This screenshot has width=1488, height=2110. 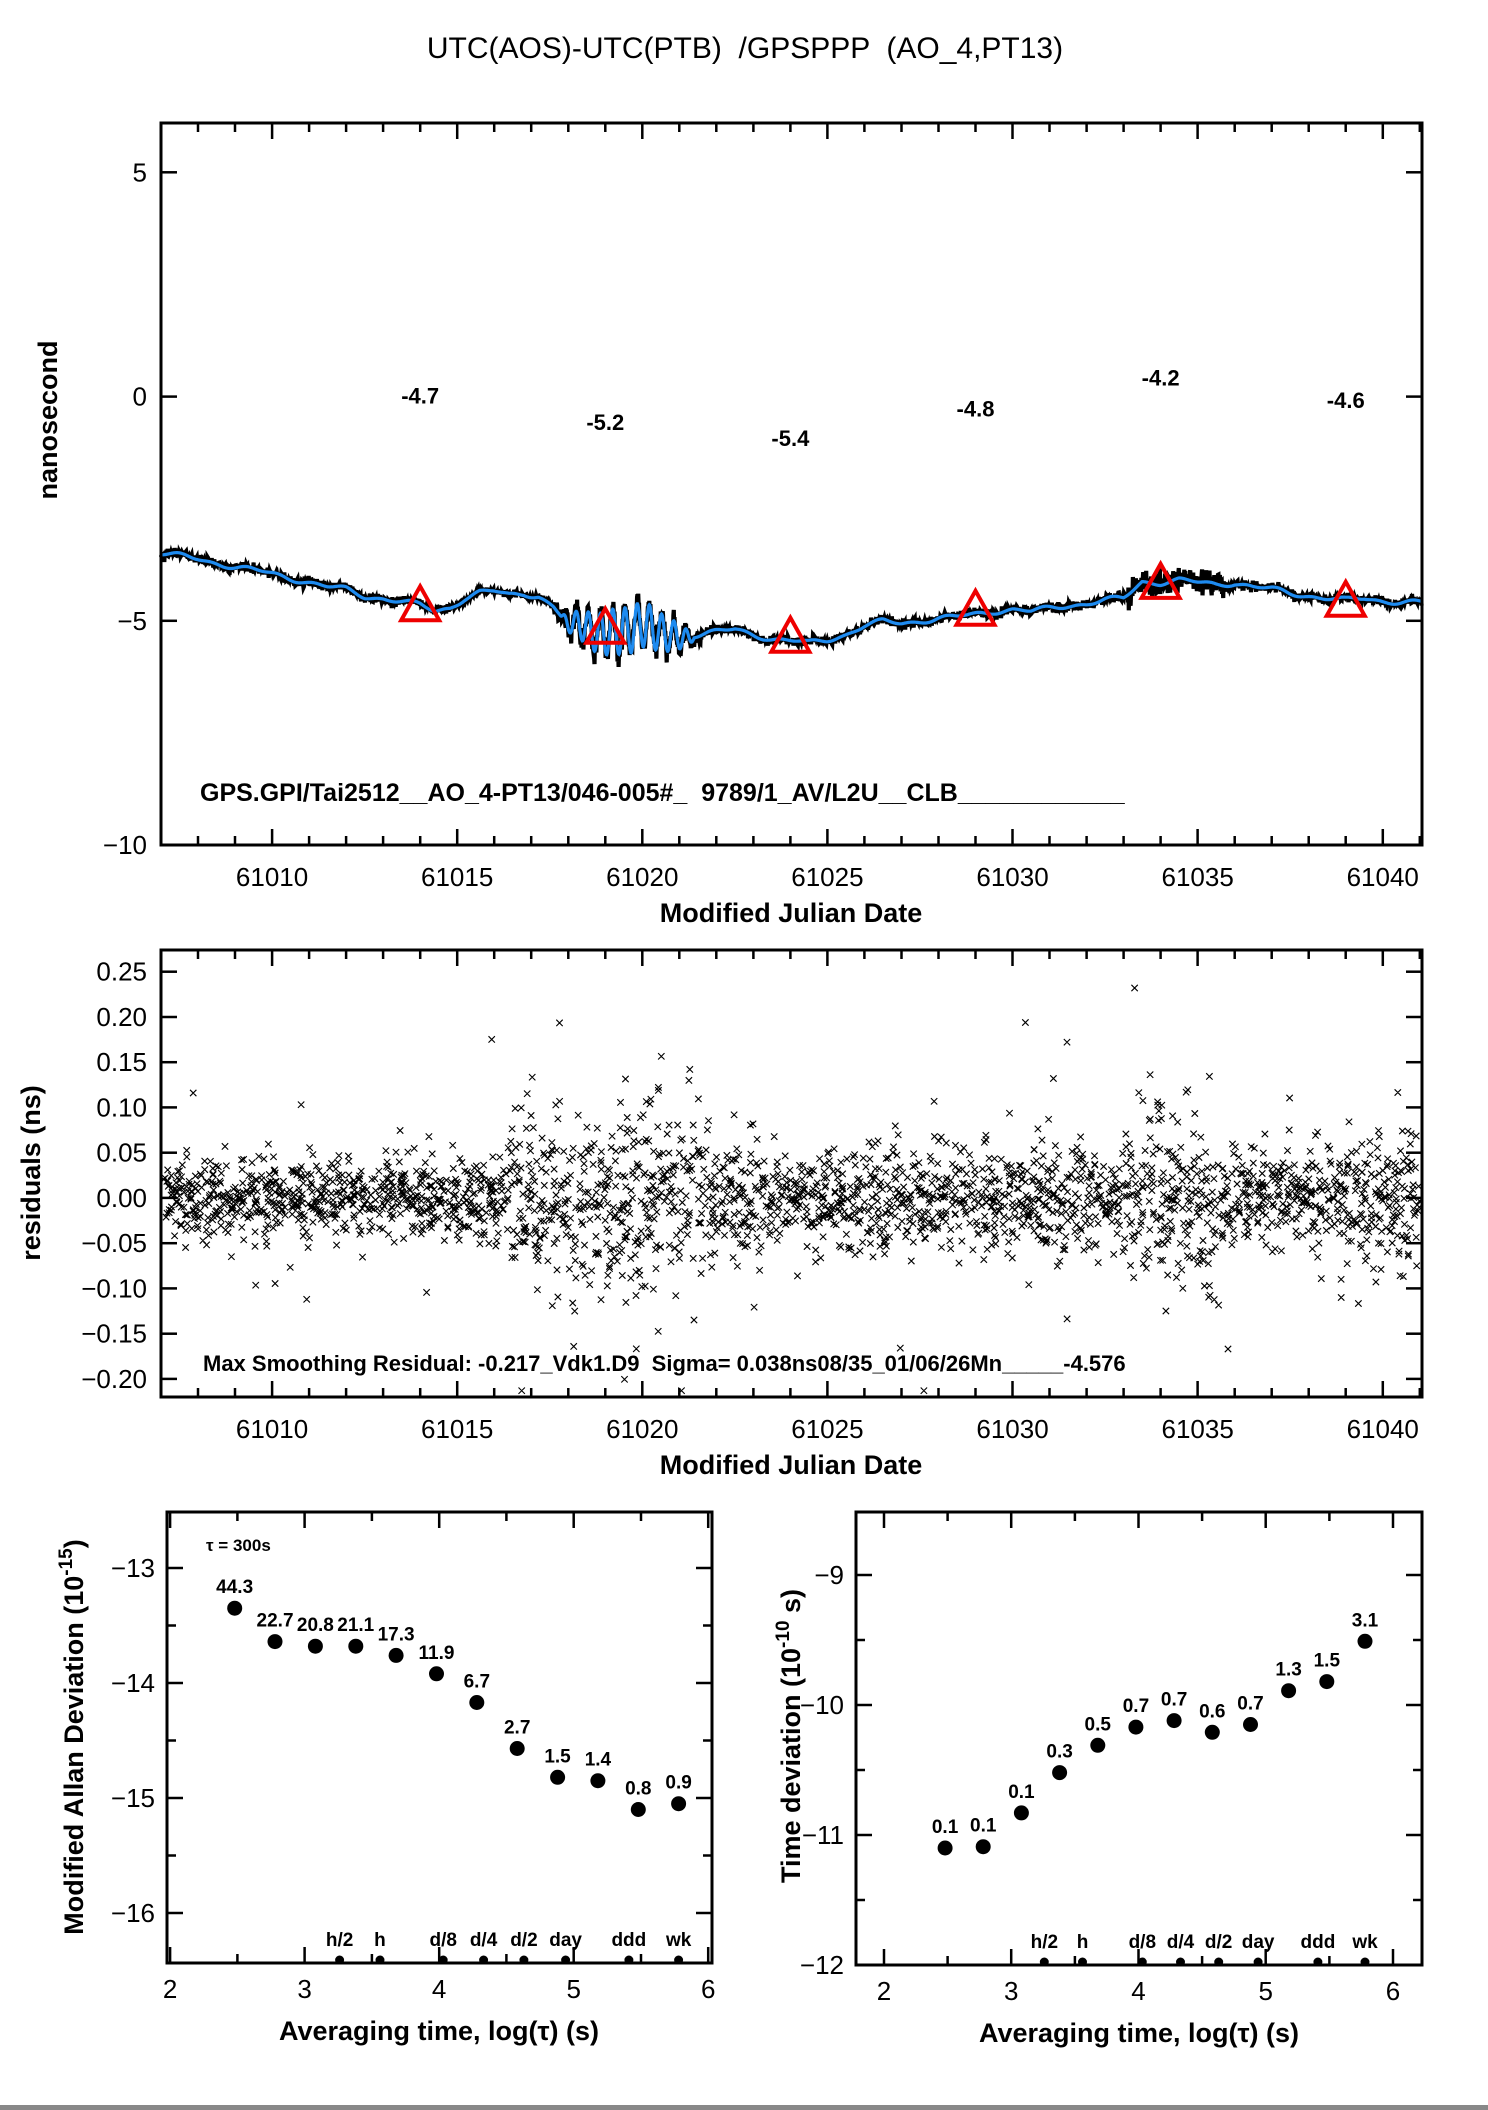 What do you see at coordinates (484, 1940) in the screenshot?
I see `tau-mark-label: d/4` at bounding box center [484, 1940].